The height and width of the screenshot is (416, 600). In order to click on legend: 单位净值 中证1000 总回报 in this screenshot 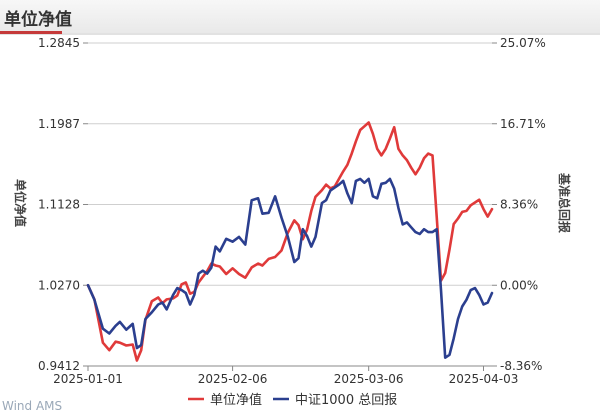, I will do `click(292, 400)`.